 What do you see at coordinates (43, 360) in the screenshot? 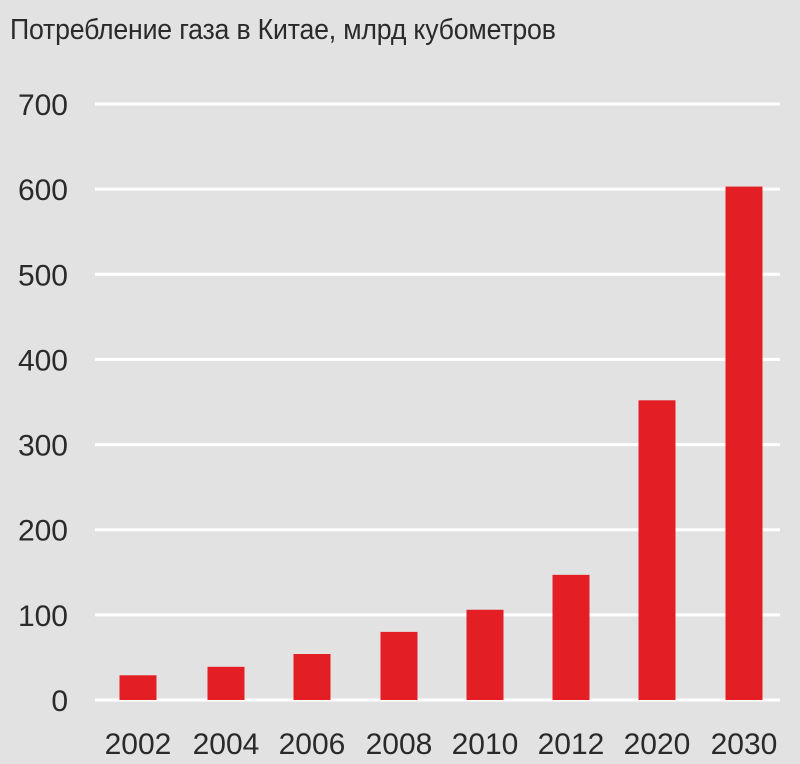
I see `y-tick-label: 400` at bounding box center [43, 360].